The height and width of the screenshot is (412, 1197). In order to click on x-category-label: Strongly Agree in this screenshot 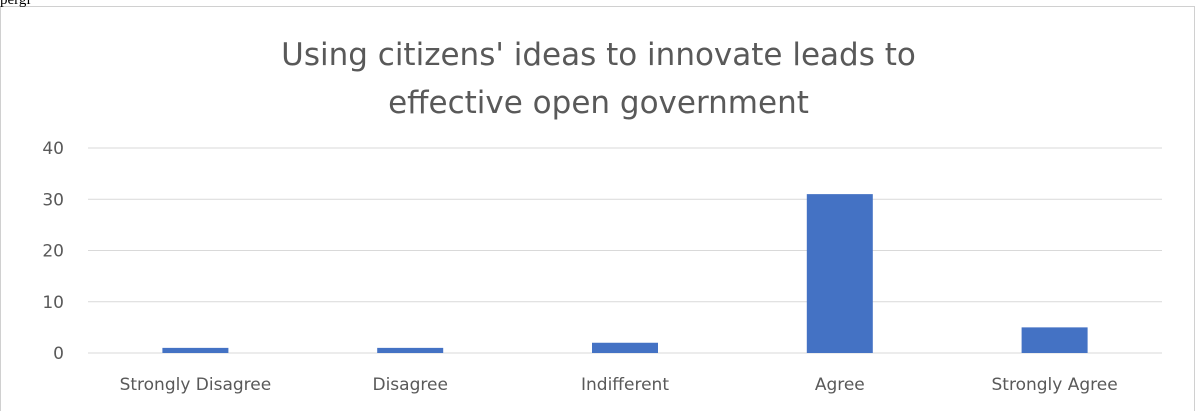, I will do `click(1055, 385)`.